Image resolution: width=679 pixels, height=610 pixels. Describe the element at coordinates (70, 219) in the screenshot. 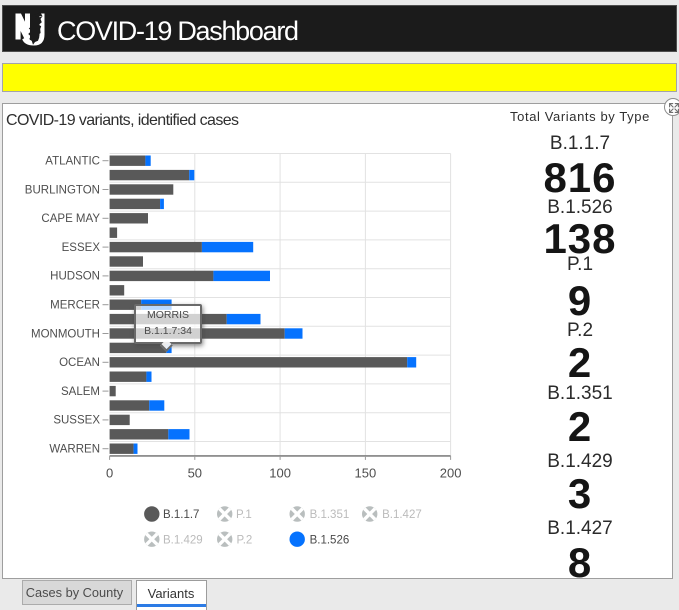

I see `svg-text: CAPE MAY` at that location.